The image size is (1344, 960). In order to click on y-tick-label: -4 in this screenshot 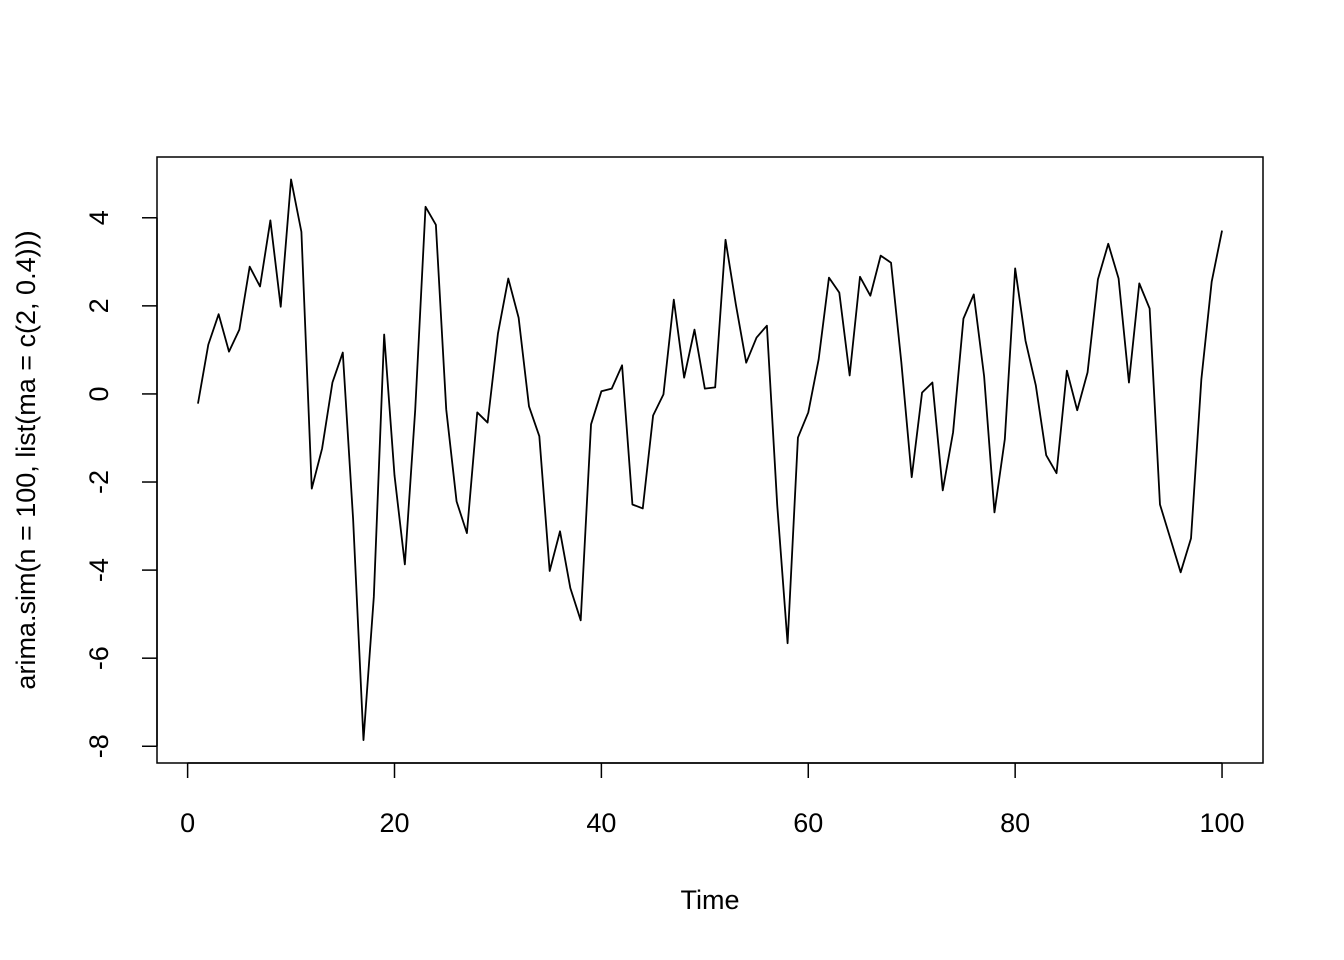, I will do `click(99, 570)`.